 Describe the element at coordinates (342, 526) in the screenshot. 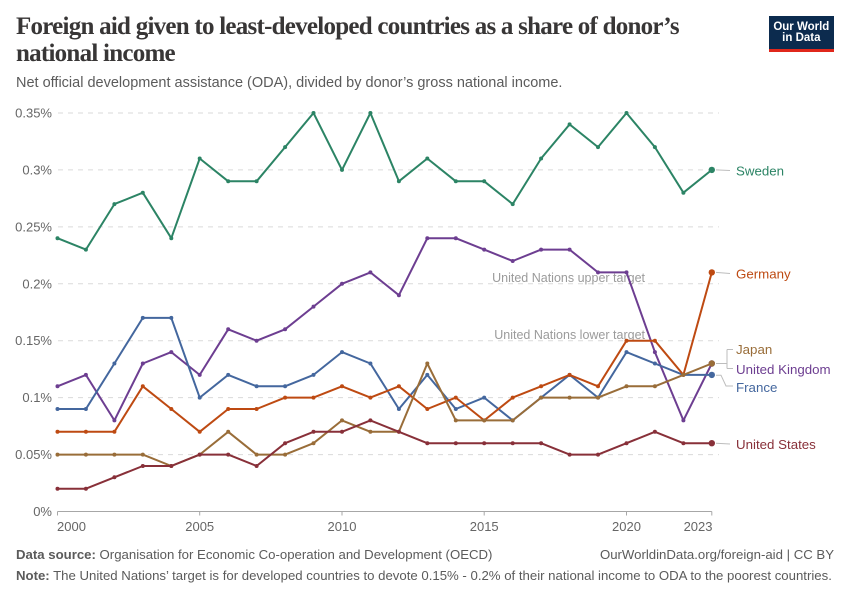

I see `svg-text: 2010` at that location.